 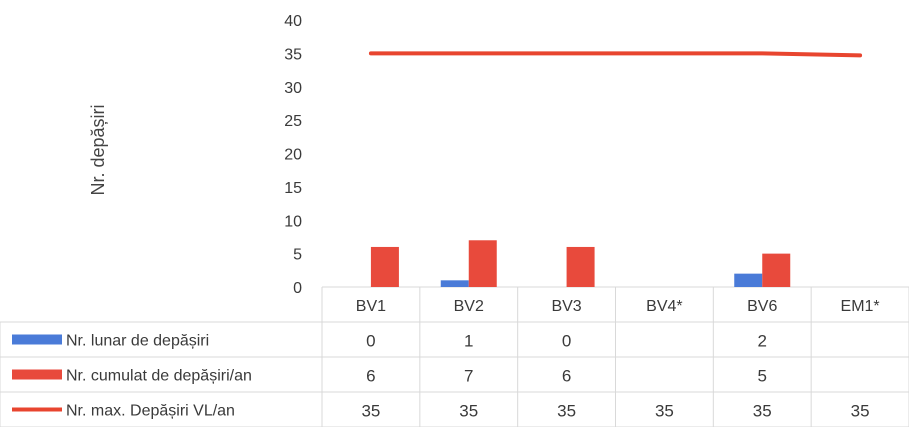 What do you see at coordinates (762, 306) in the screenshot?
I see `category-label: BV6` at bounding box center [762, 306].